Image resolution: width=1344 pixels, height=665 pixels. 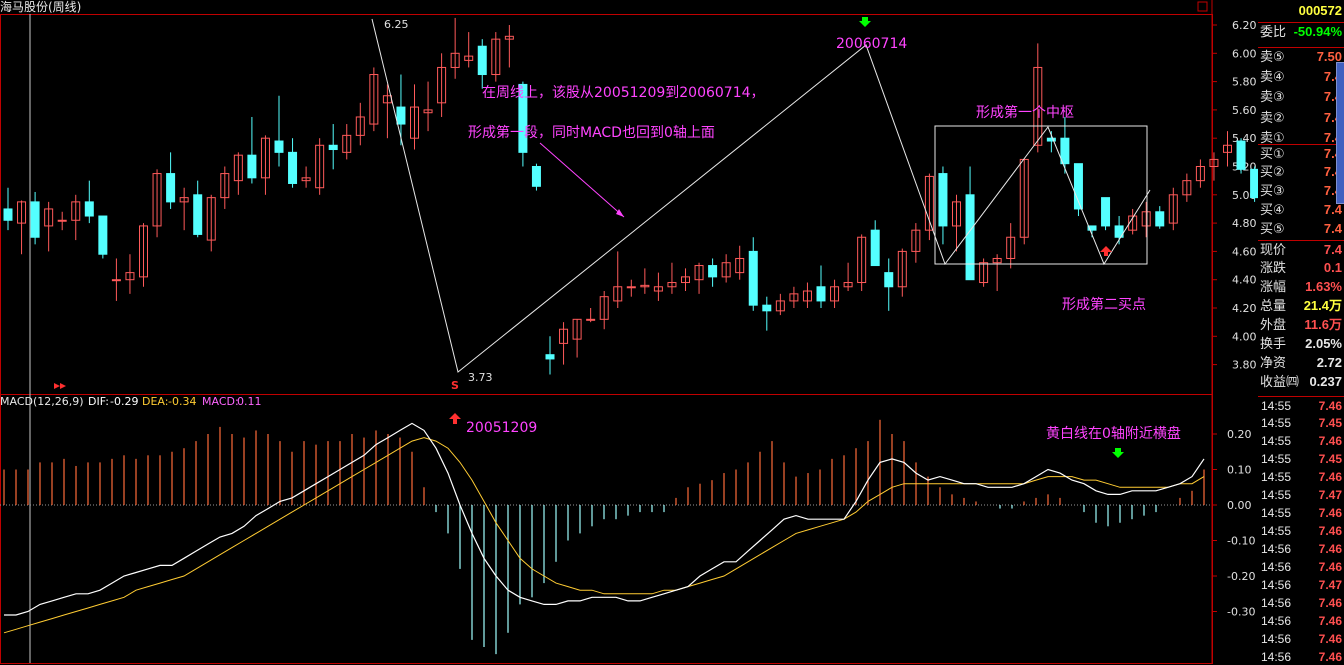 I want to click on macd-tick-label: -0.10, so click(x=1241, y=541).